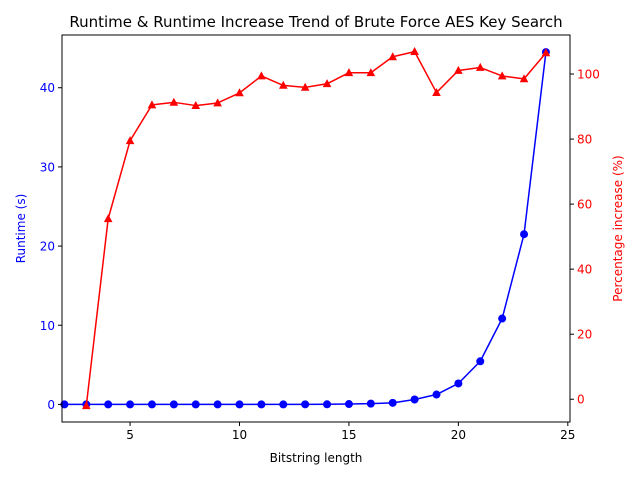 Image resolution: width=640 pixels, height=484 pixels. Describe the element at coordinates (316, 458) in the screenshot. I see `x-axis-label: Bitstring length` at that location.